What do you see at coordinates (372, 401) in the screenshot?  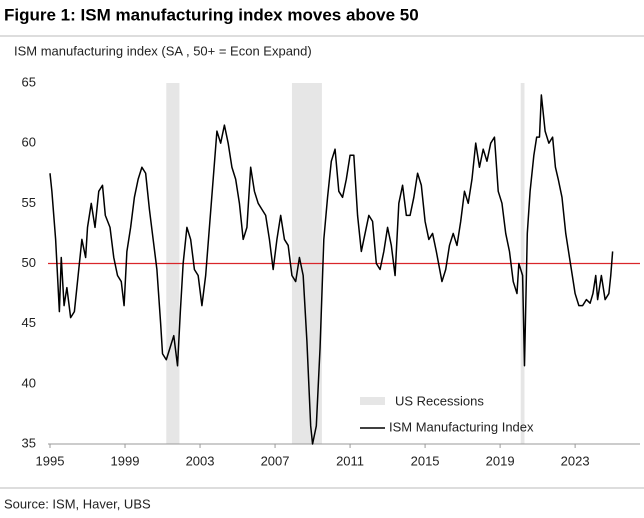 I see `legend-swatch` at bounding box center [372, 401].